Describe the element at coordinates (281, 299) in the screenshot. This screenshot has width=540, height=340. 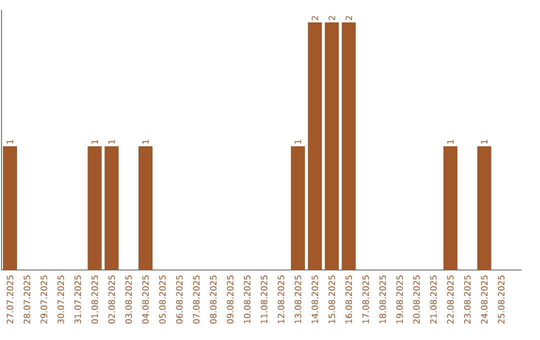
I see `x-tick-label: 12.08.2025` at that location.